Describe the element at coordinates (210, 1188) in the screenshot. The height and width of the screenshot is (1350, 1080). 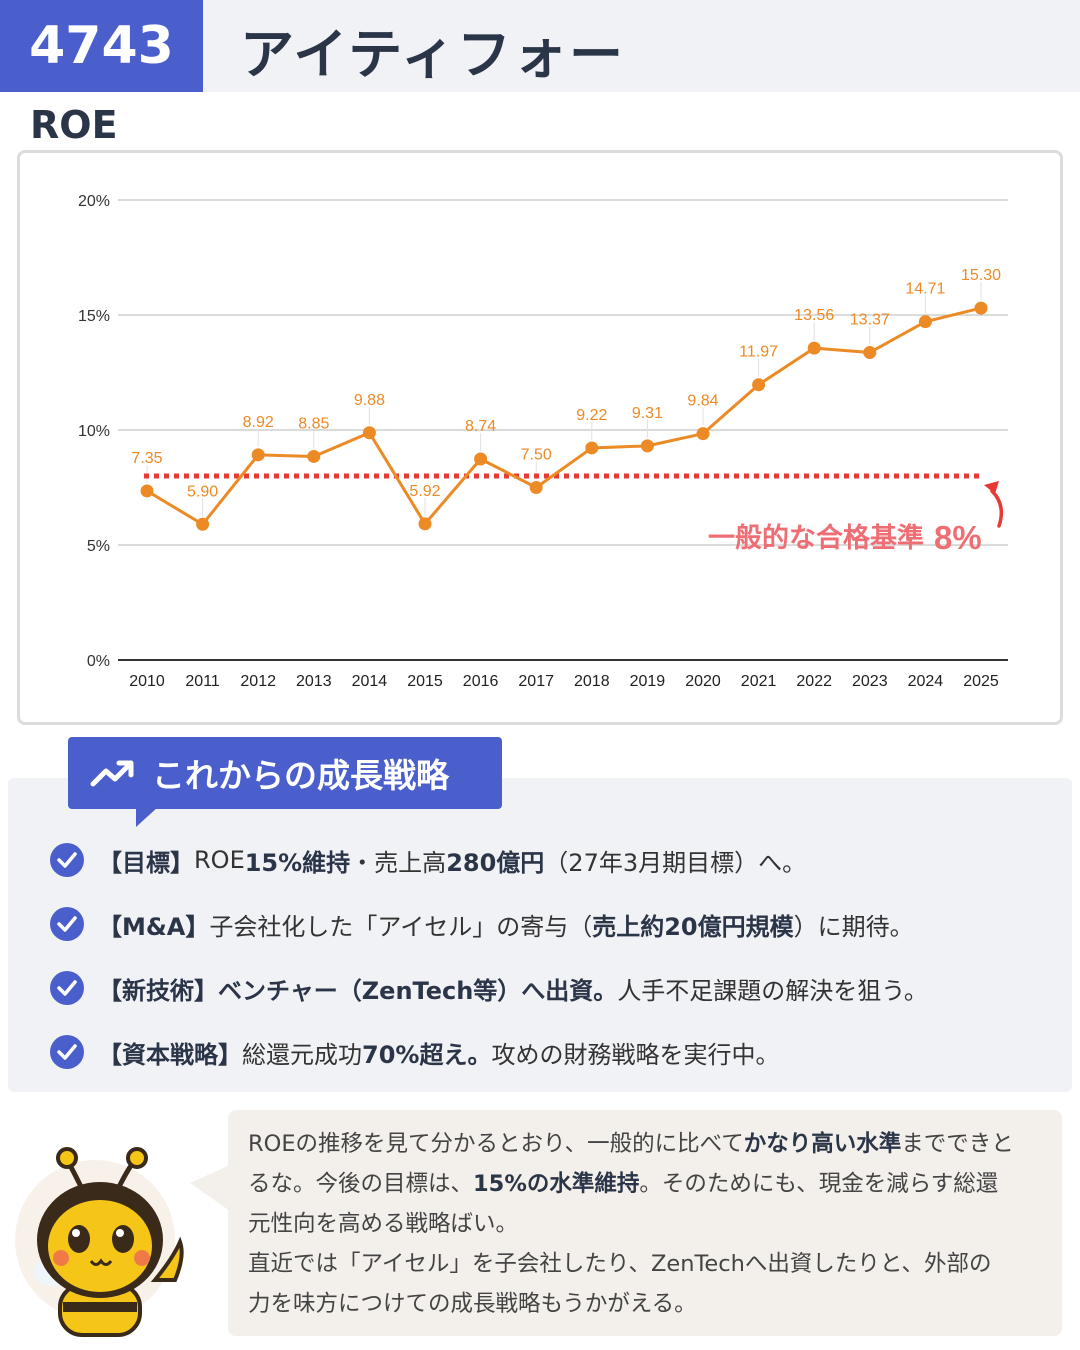
I see `speech-bubble-tail` at that location.